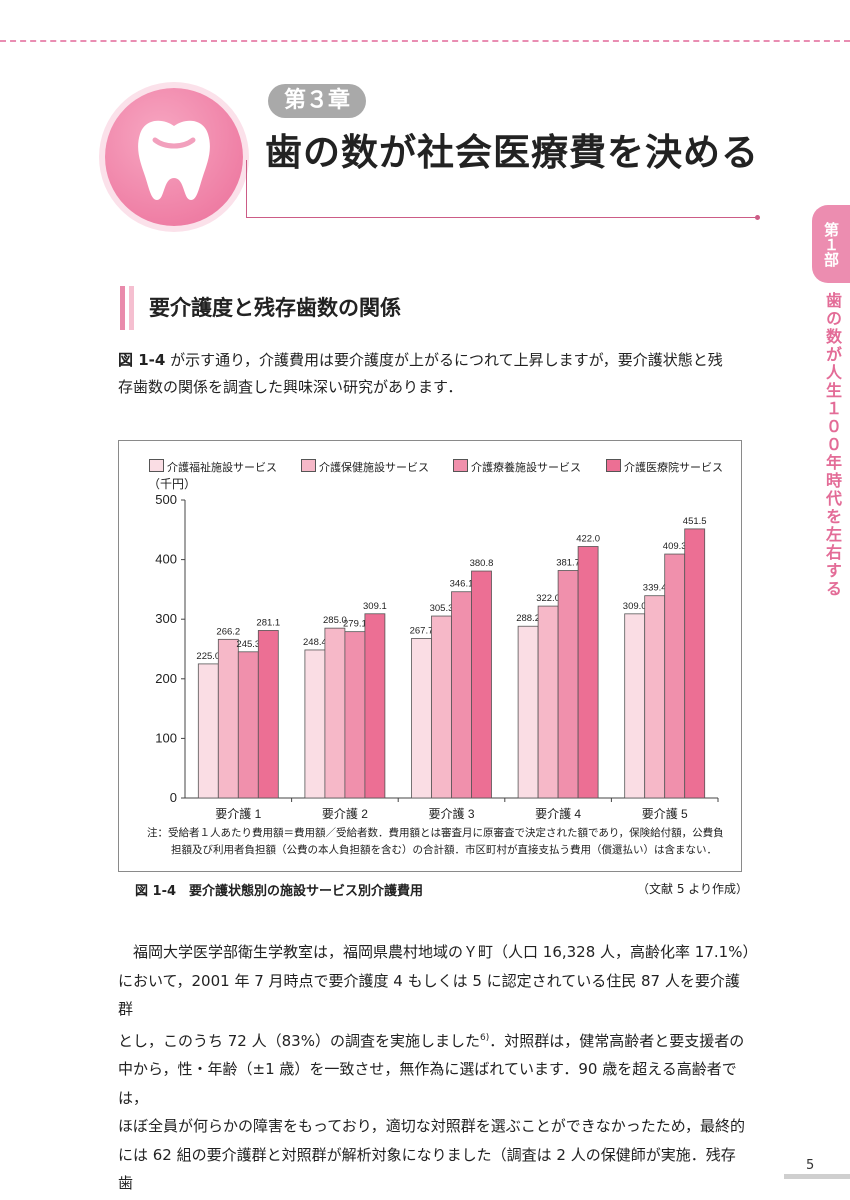 This screenshot has height=1200, width=850. I want to click on body-line-3b: ．対照群は，健常高齢者と要支援者の, so click(617, 1040).